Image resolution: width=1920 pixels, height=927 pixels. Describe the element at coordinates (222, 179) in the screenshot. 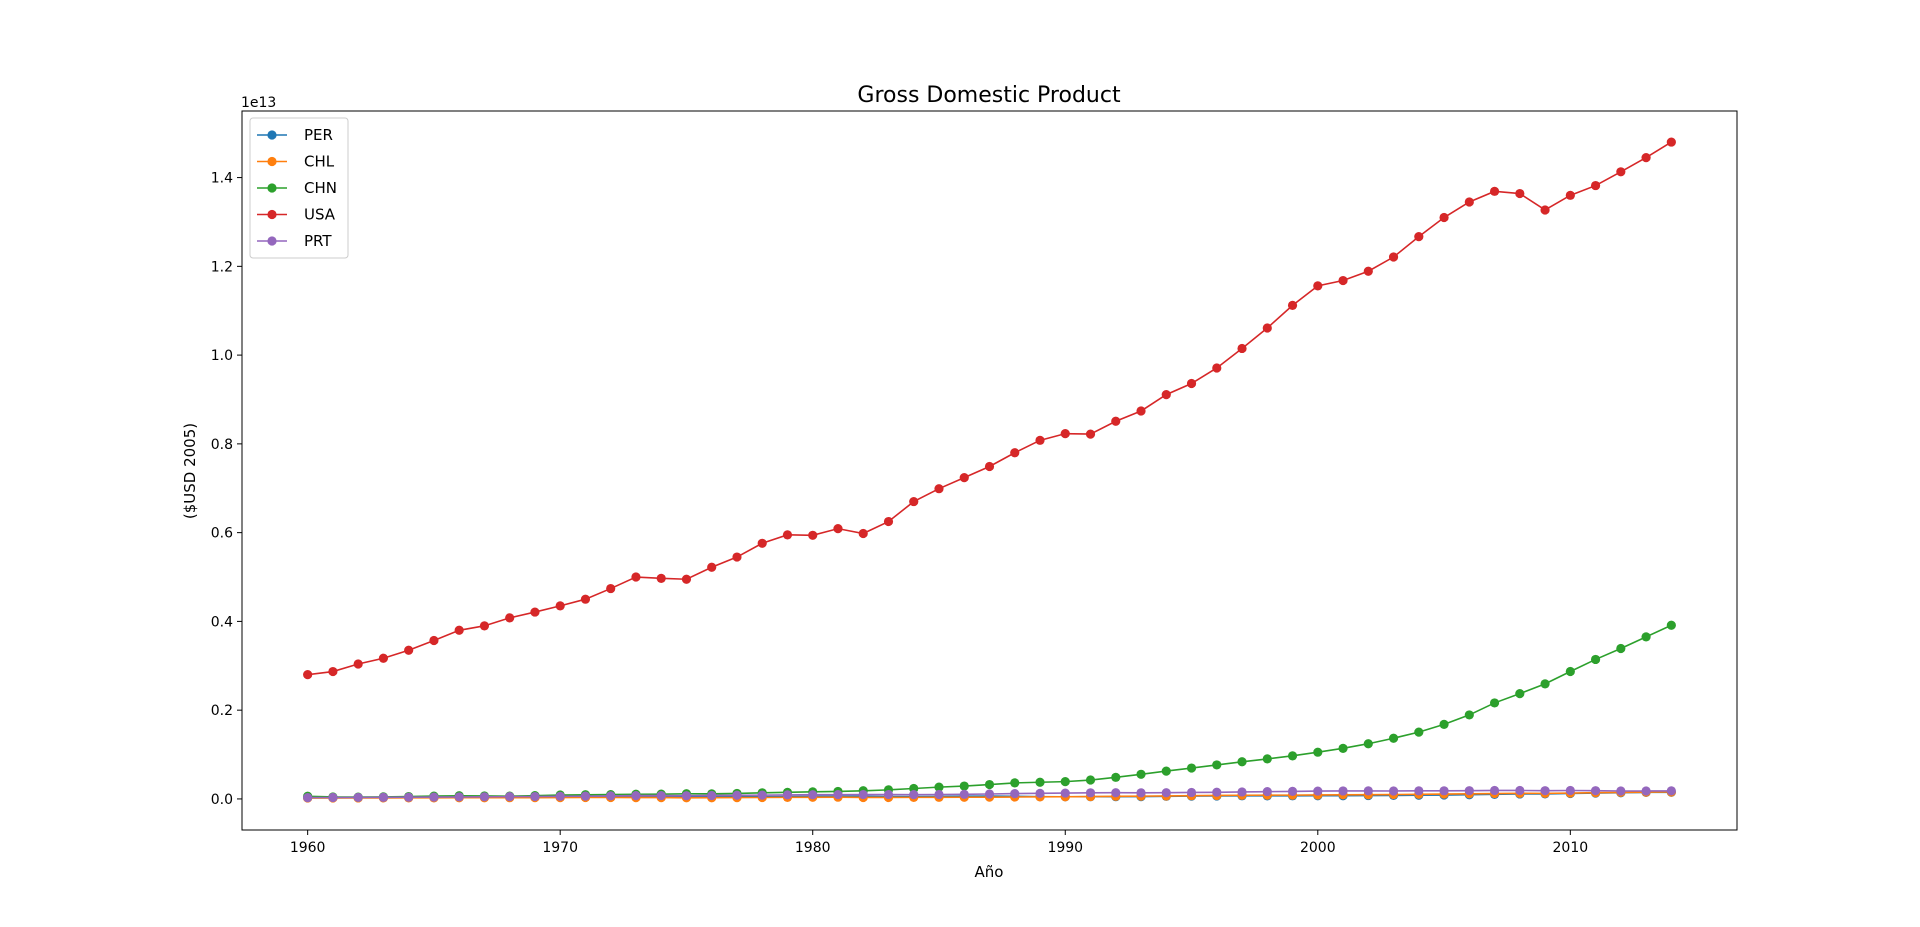

I see `y-tick-label: 1.4` at that location.